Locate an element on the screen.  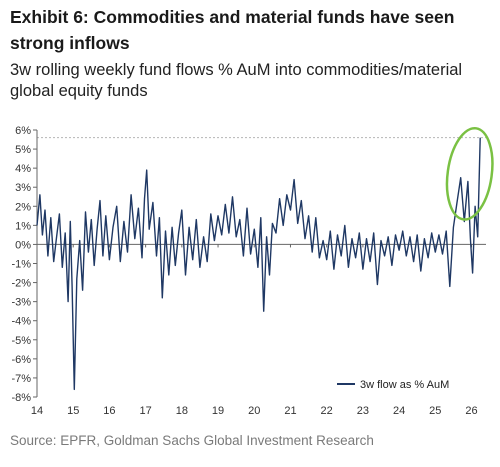
x-tick-label: 25 is located at coordinates (435, 411).